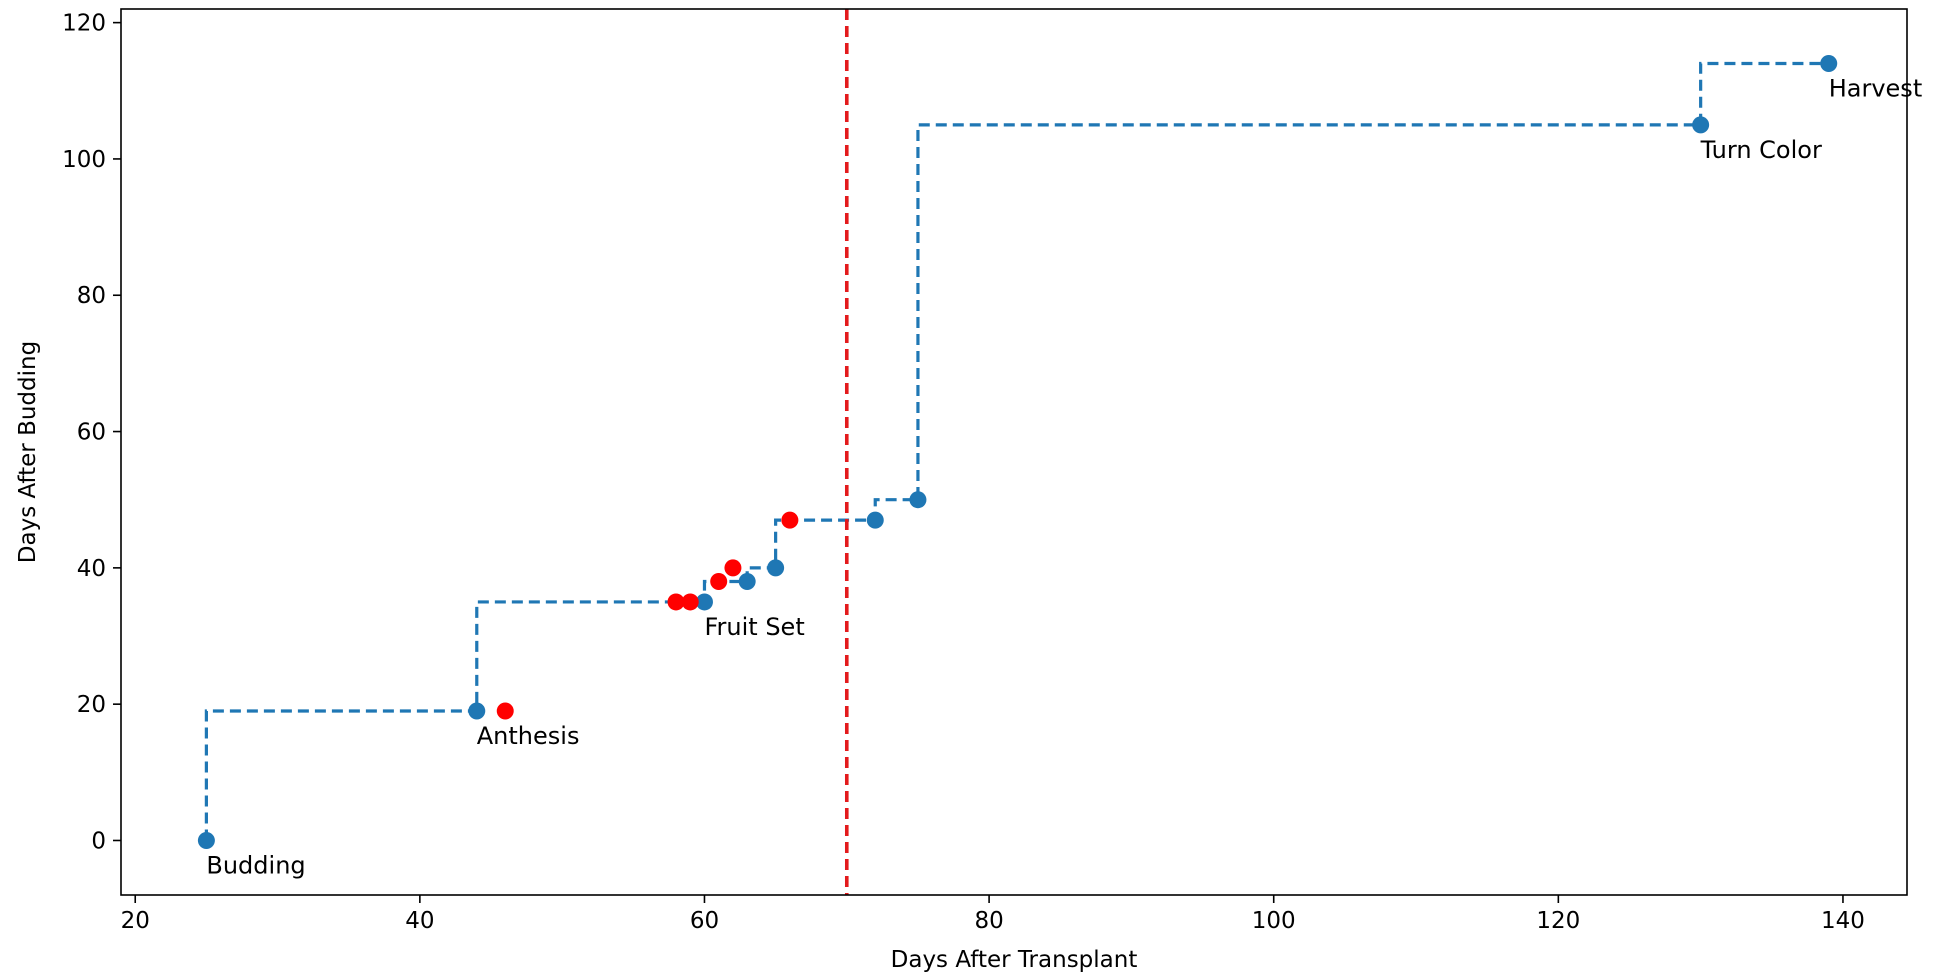 The image size is (1934, 978). What do you see at coordinates (1876, 89) in the screenshot?
I see `annotation-label: Harvest` at bounding box center [1876, 89].